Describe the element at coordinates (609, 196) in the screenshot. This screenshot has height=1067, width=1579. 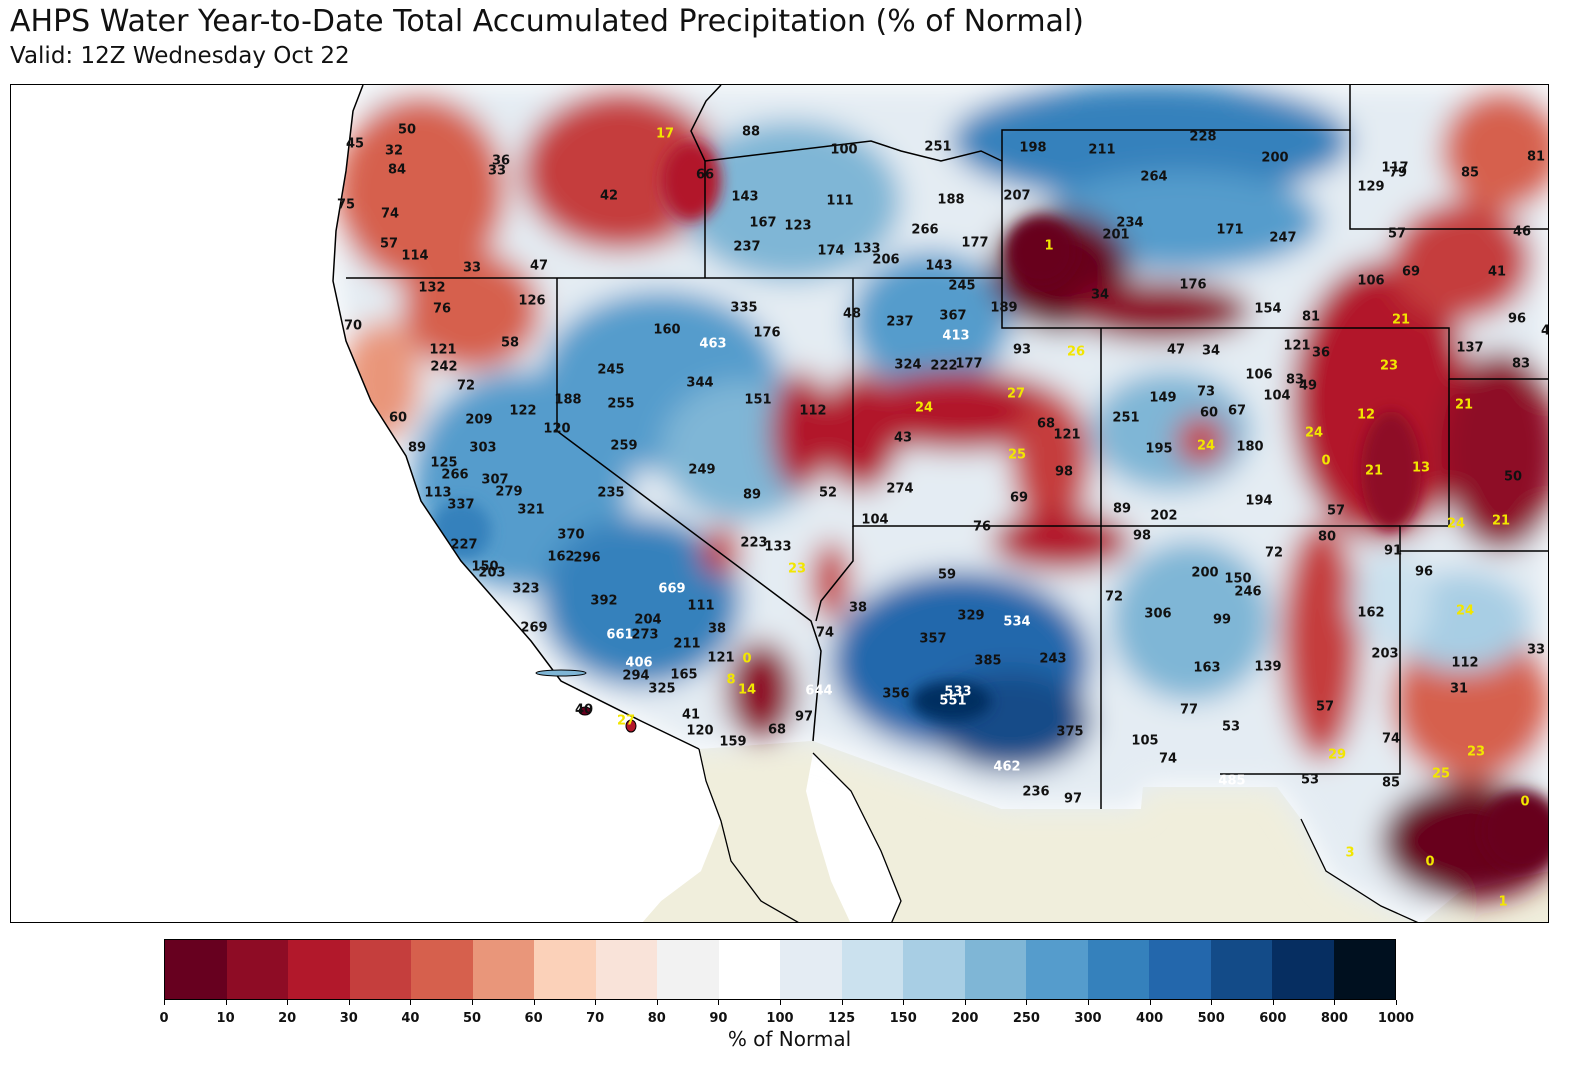
I see `station-value: 42` at that location.